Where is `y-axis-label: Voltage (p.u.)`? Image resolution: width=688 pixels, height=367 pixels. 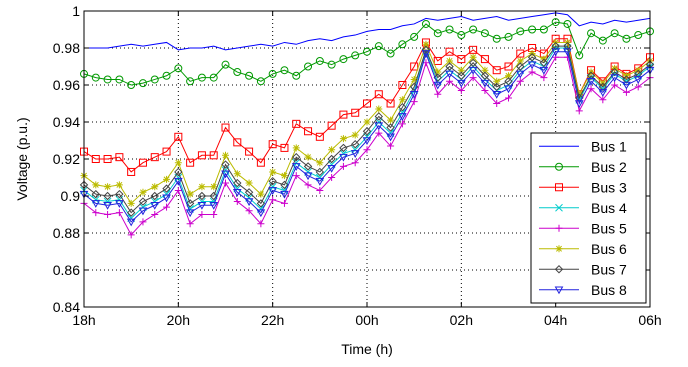 y-axis-label: Voltage (p.u.) is located at coordinates (22, 158).